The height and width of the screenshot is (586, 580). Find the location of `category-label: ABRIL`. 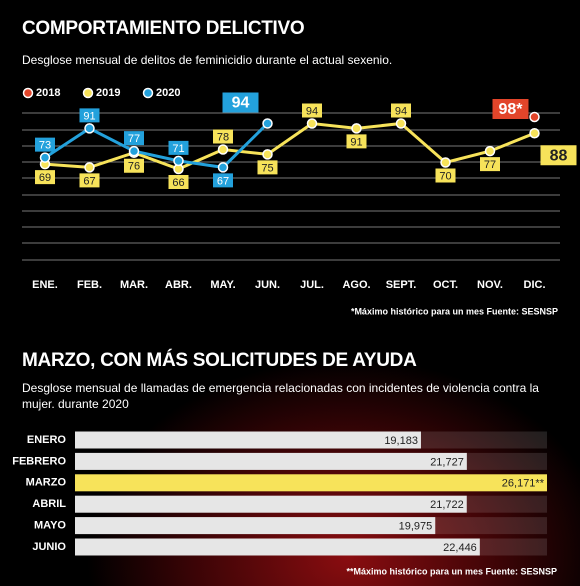

category-label: ABRIL is located at coordinates (49, 504).